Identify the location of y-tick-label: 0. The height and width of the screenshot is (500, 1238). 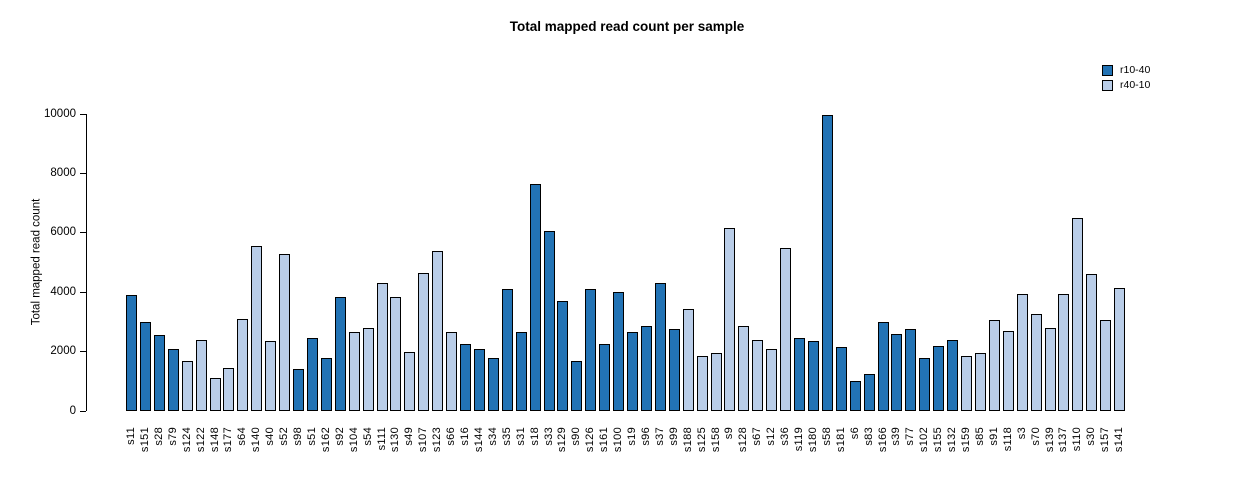
(72, 410).